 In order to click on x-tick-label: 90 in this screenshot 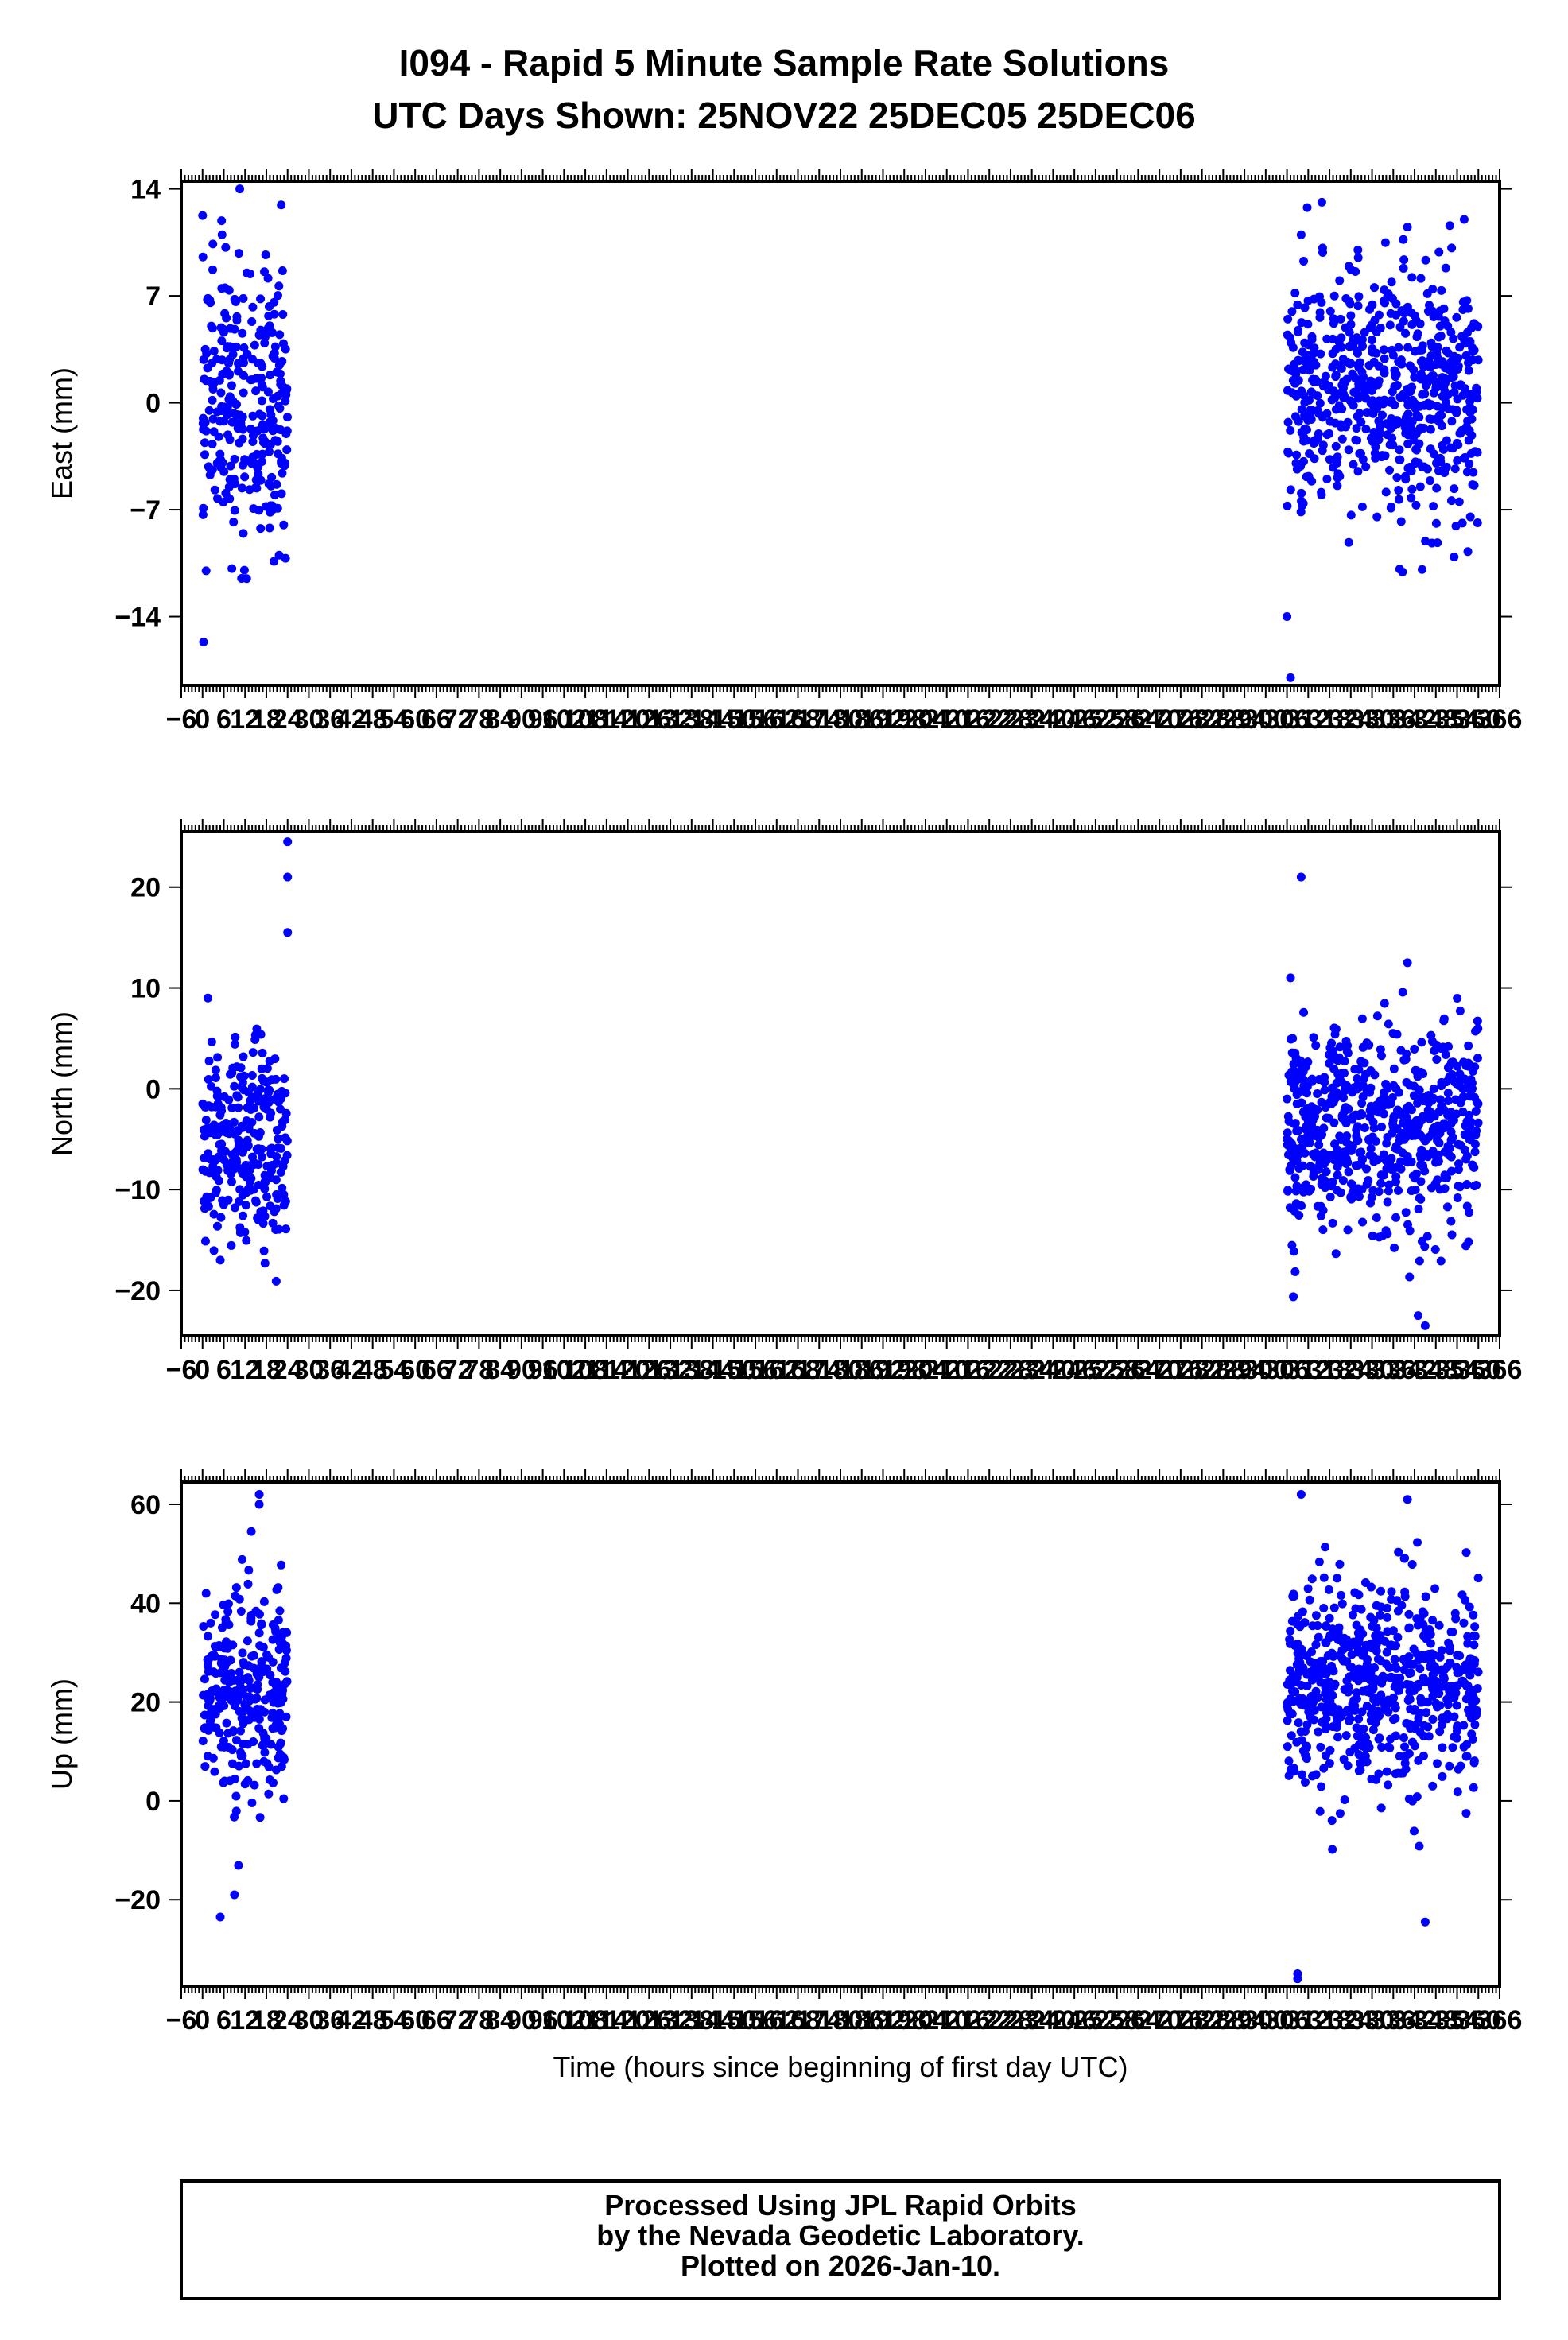, I will do `click(521, 719)`.